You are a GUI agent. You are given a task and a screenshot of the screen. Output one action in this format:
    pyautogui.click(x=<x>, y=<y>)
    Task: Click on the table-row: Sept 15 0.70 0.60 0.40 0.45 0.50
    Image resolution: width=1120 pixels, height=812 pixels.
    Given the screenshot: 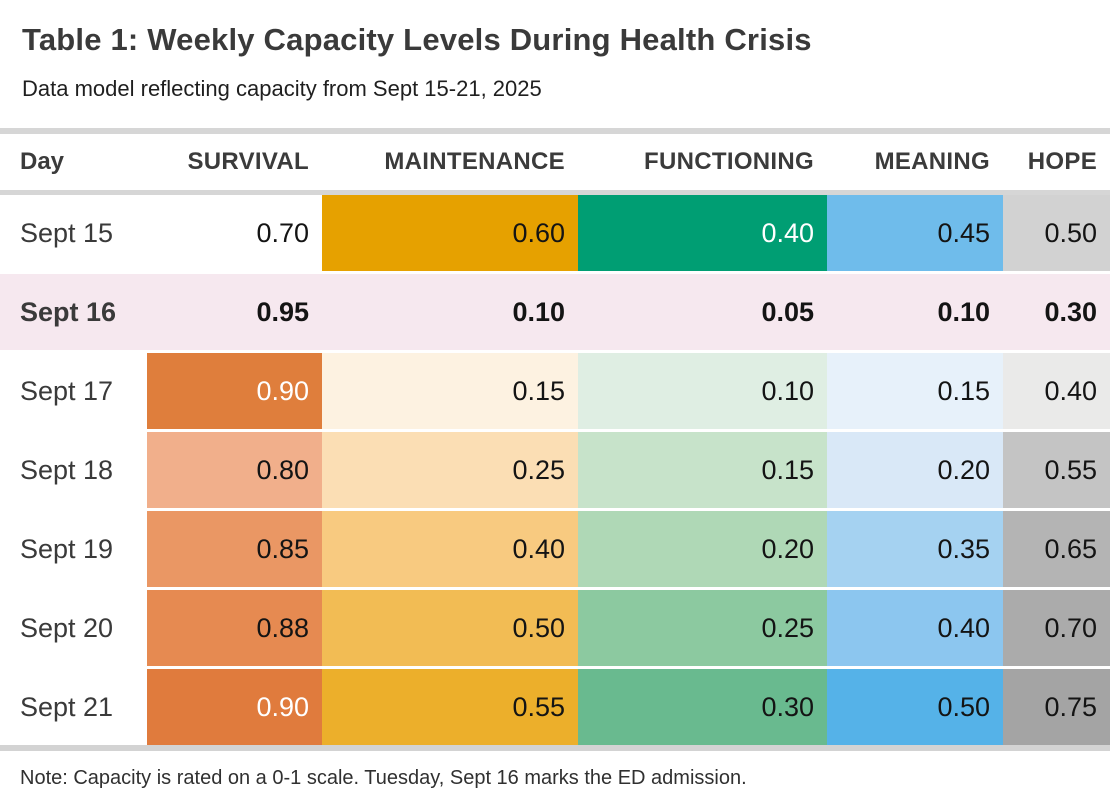 What is the action you would take?
    pyautogui.click(x=555, y=232)
    